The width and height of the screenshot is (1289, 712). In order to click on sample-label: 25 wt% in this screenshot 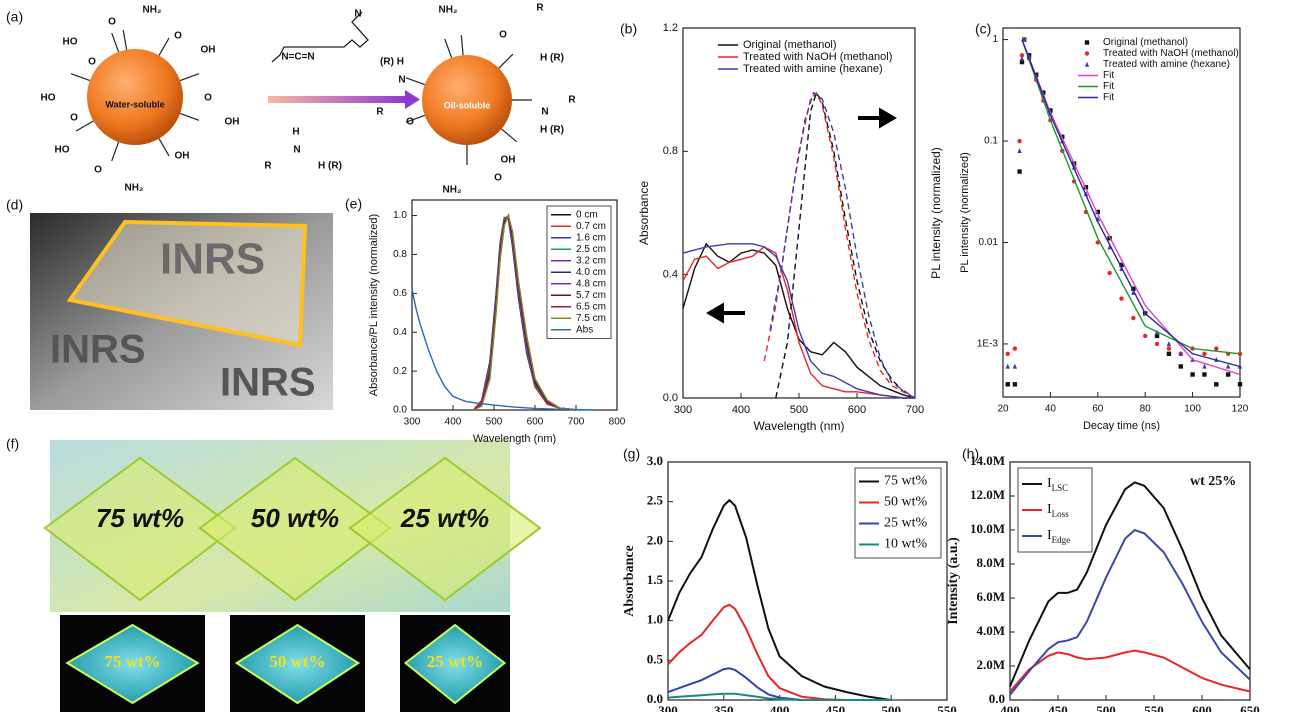, I will do `click(455, 661)`.